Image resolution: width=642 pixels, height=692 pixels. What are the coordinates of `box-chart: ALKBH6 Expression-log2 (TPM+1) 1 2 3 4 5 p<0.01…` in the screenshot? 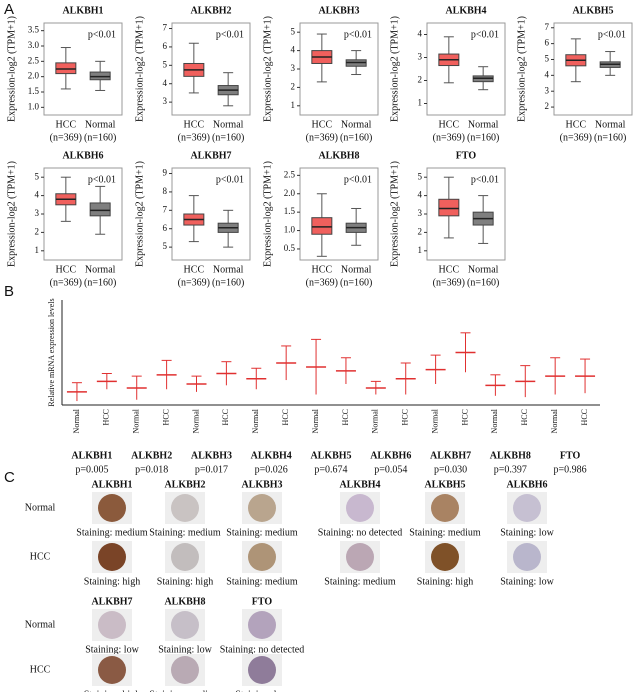 It's located at (64, 219).